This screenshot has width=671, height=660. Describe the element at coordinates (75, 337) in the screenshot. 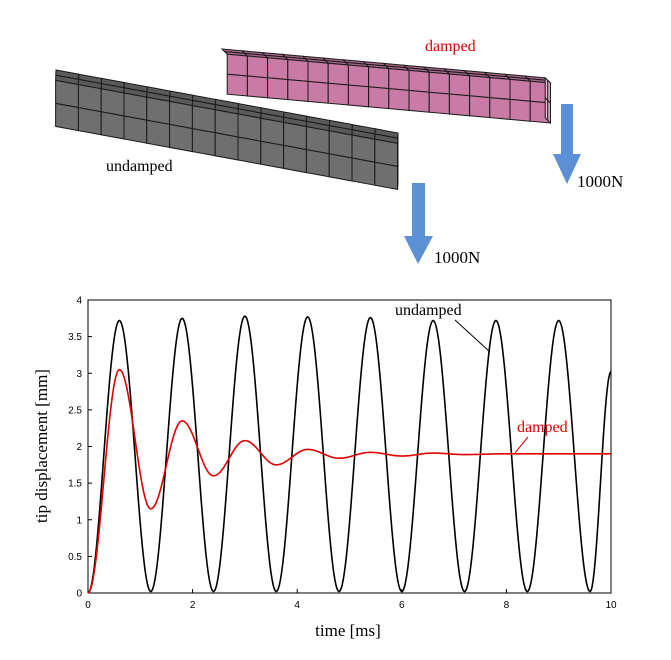

I see `y-tick-label: 3.5` at that location.